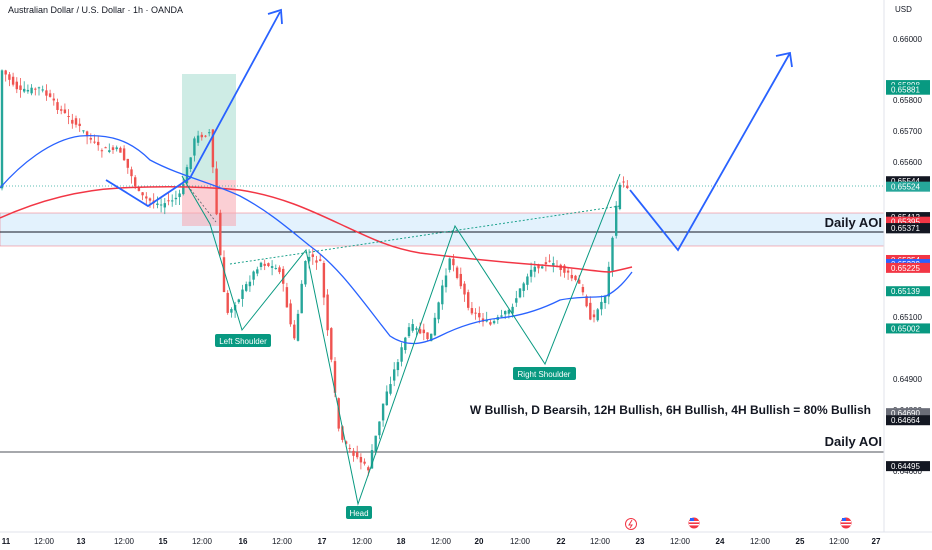 The image size is (932, 550). What do you see at coordinates (194, 108) in the screenshot?
I see `projection-arrow-past` at bounding box center [194, 108].